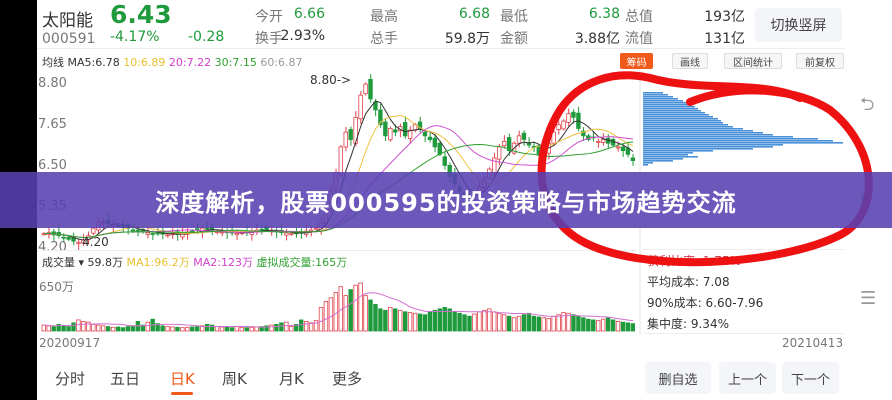 This screenshot has width=892, height=400. I want to click on back-icon: ⮌, so click(867, 104).